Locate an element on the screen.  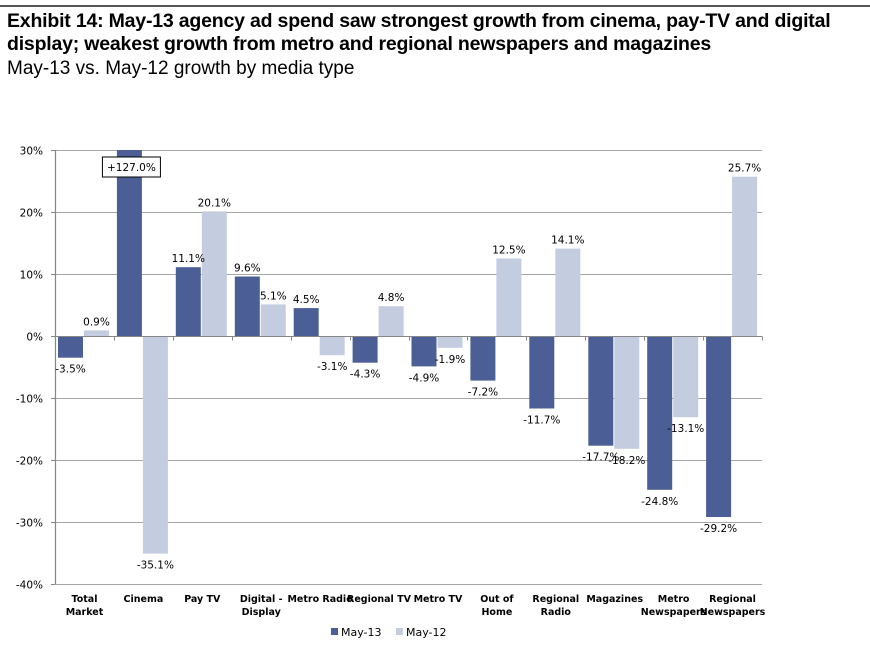
x-tick-label: Market is located at coordinates (85, 612).